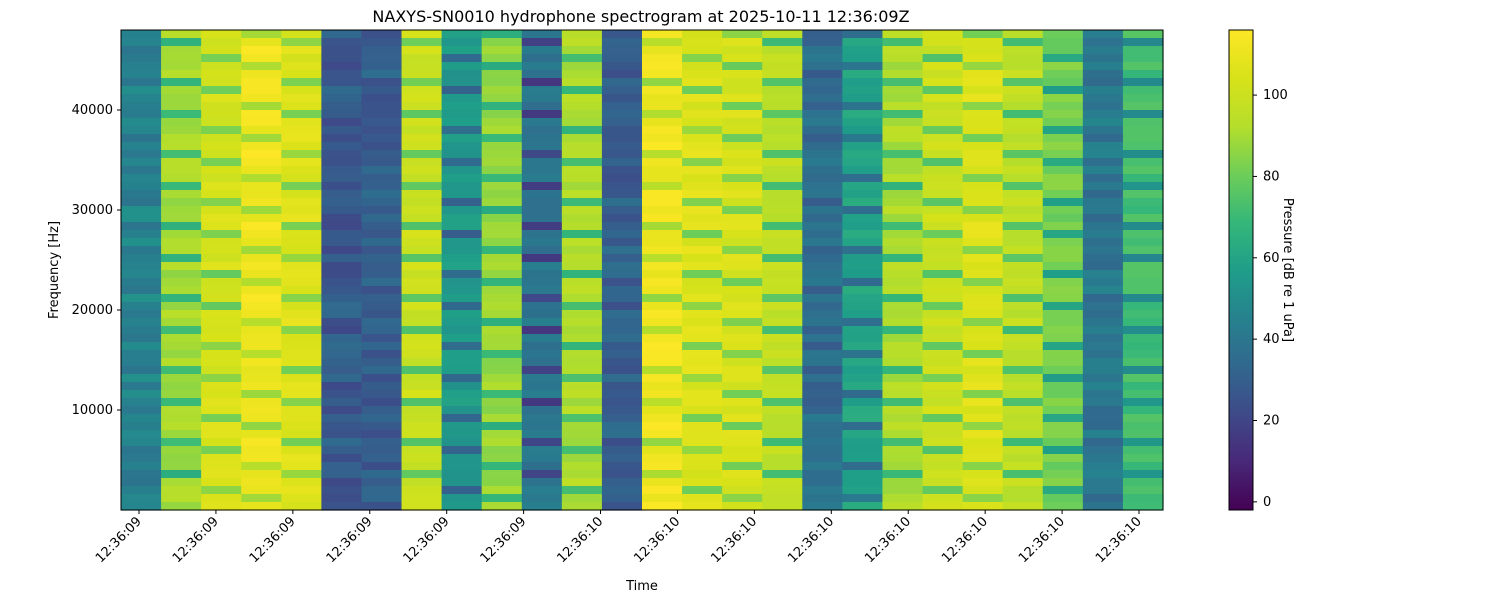 The image size is (1500, 600). Describe the element at coordinates (888, 540) in the screenshot. I see `x-tick-label: 12:36:10` at that location.